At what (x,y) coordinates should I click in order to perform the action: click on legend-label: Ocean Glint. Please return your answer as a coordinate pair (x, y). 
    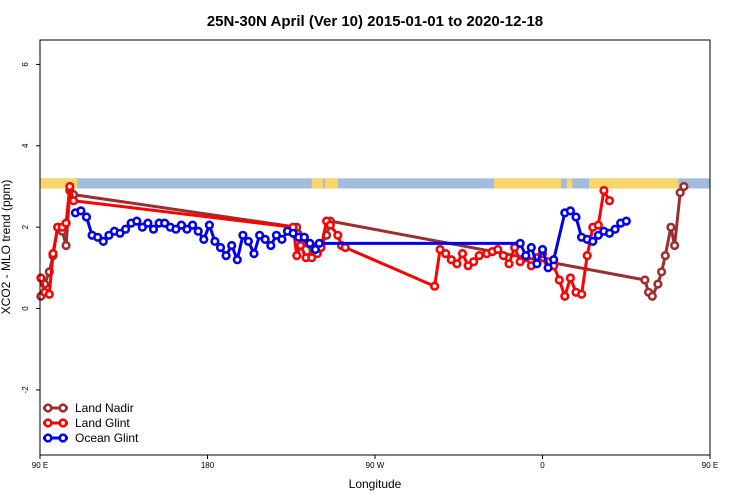
    Looking at the image, I should click on (107, 438).